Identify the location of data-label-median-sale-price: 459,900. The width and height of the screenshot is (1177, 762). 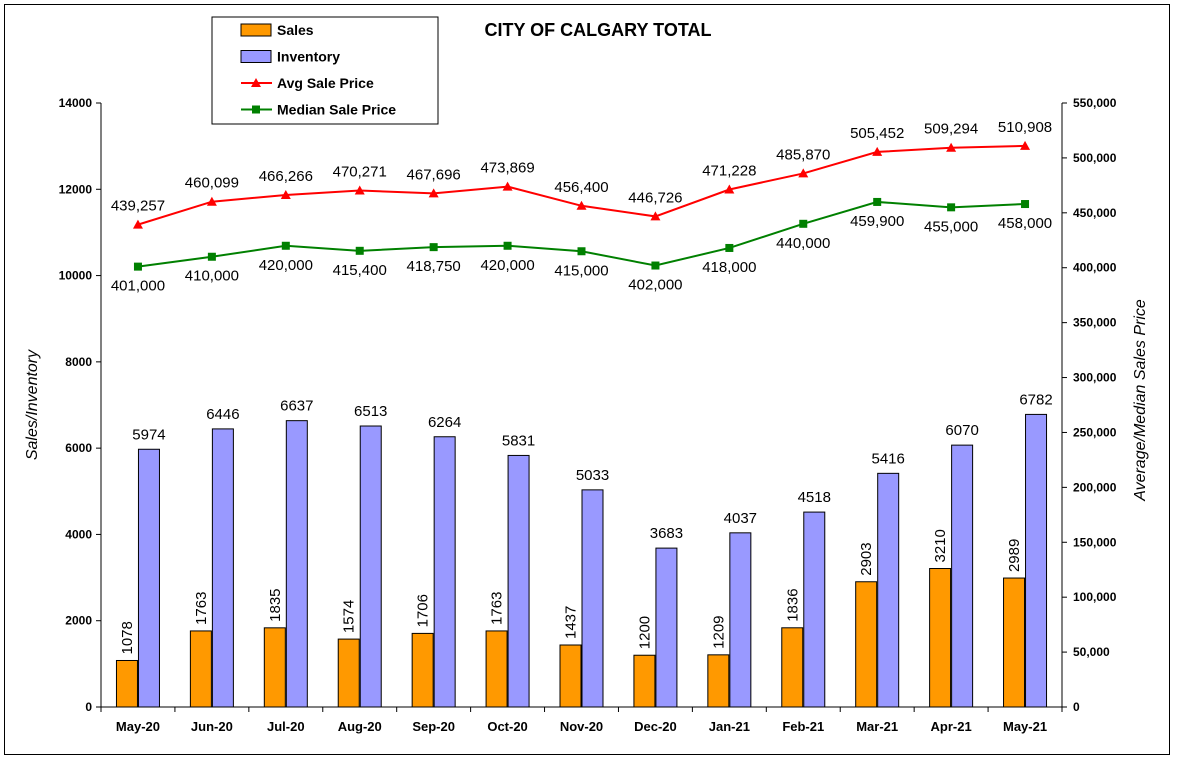
(877, 221).